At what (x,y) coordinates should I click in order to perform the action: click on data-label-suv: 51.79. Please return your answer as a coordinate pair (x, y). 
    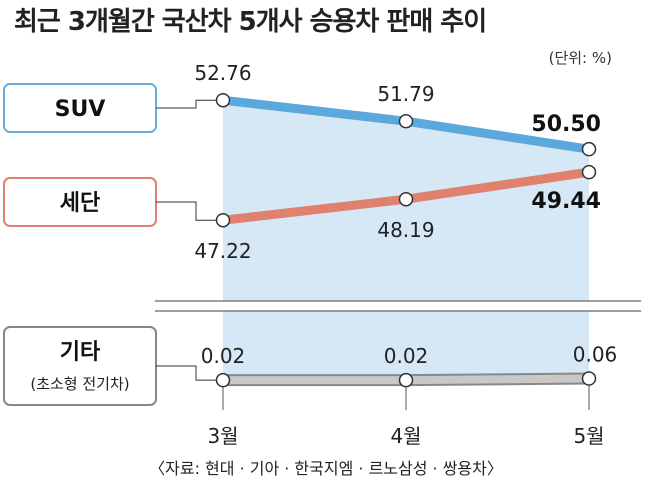
    Looking at the image, I should click on (405, 94).